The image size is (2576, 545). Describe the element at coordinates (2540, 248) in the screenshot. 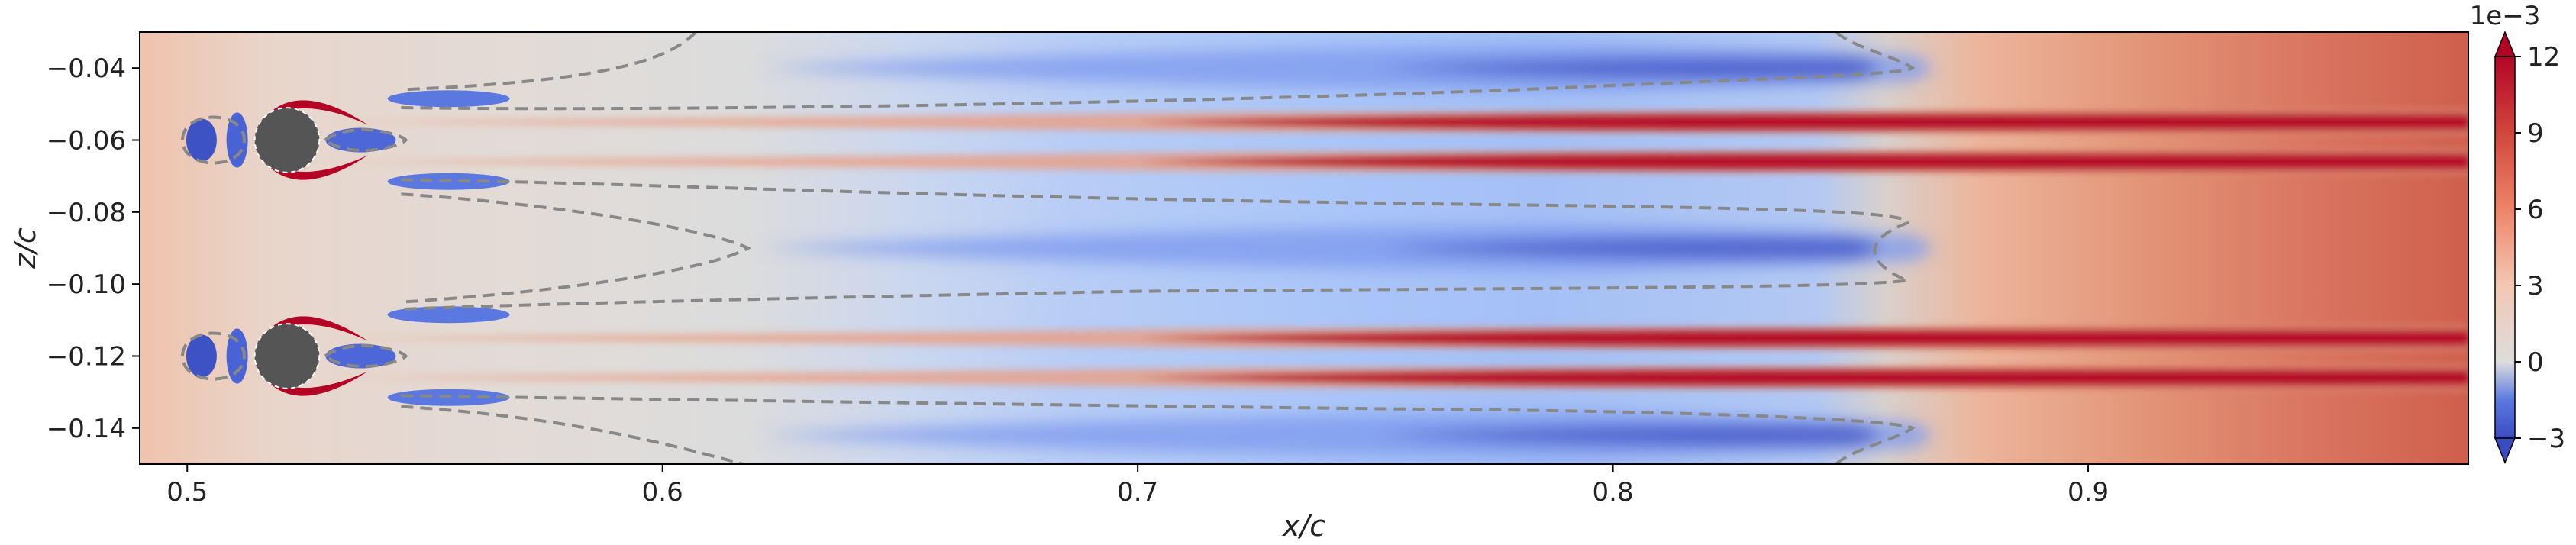

I see `colorbar-ticks: −3 0 3 6 9 12` at that location.